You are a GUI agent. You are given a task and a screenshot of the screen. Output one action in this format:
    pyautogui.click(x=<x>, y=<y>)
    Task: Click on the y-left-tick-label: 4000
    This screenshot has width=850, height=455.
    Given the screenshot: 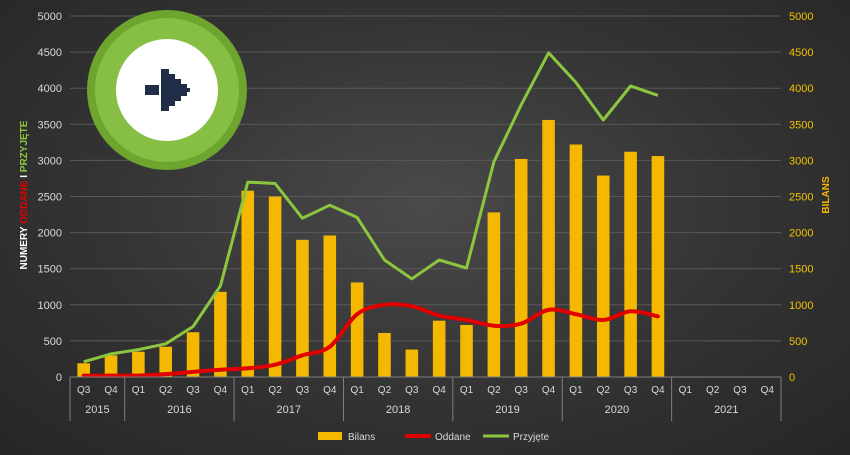 What is the action you would take?
    pyautogui.click(x=50, y=89)
    